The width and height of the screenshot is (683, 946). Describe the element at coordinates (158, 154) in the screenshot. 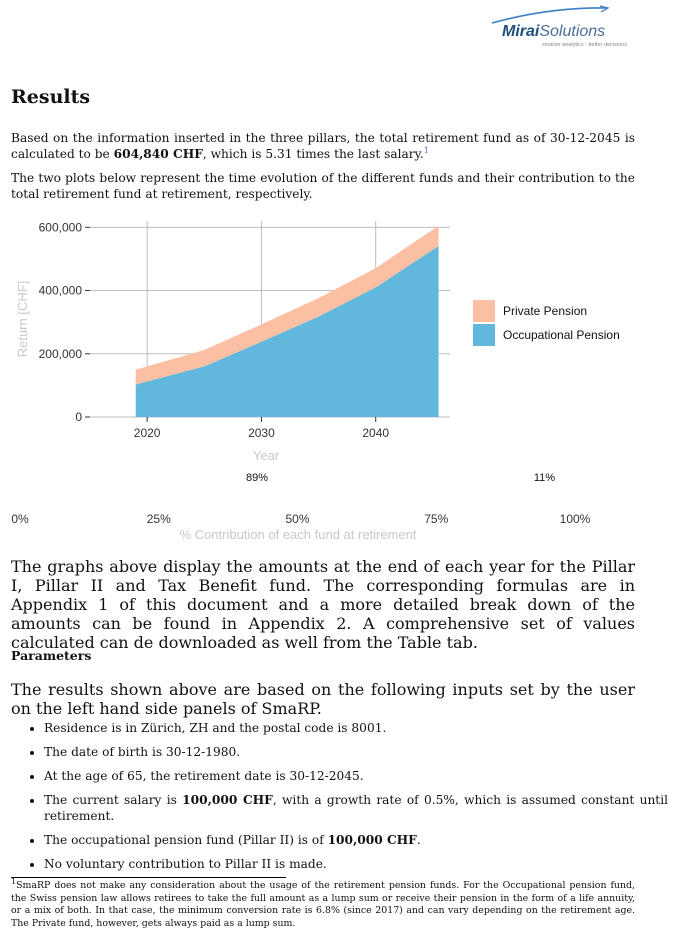

I see `total-fund-amount: 604,840 CHF` at that location.